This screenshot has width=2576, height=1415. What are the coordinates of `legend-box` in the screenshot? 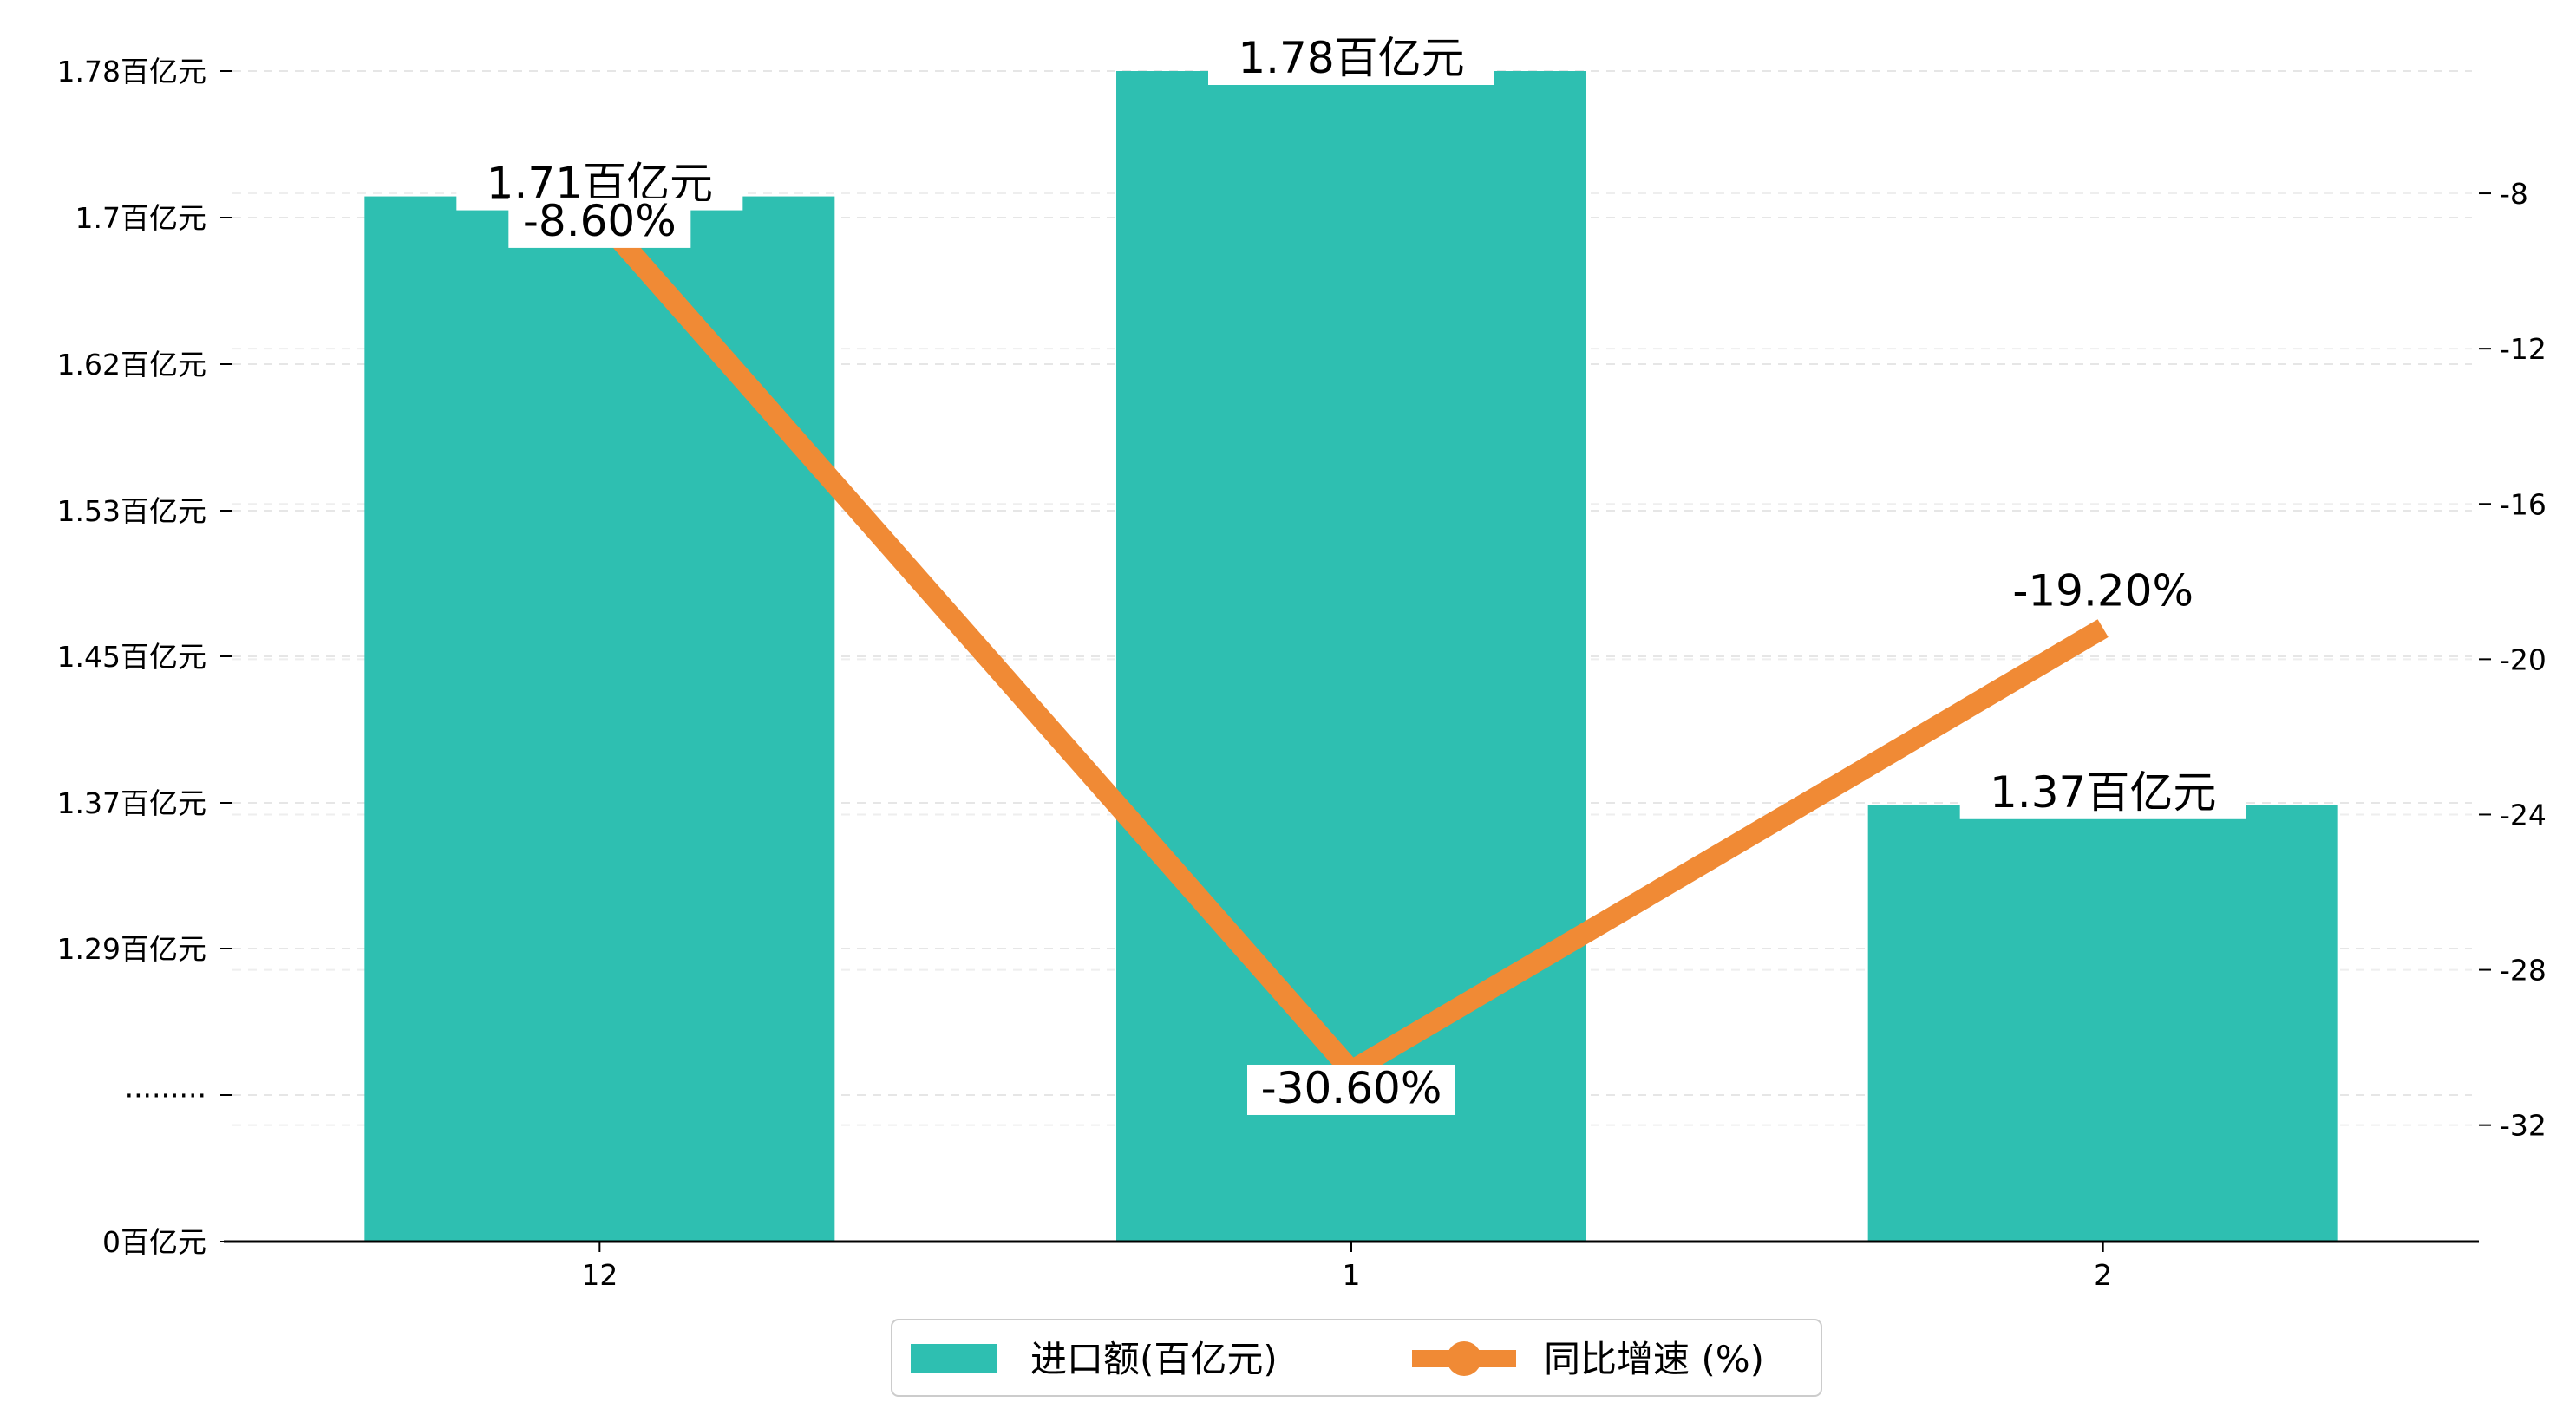 It's located at (1356, 1358).